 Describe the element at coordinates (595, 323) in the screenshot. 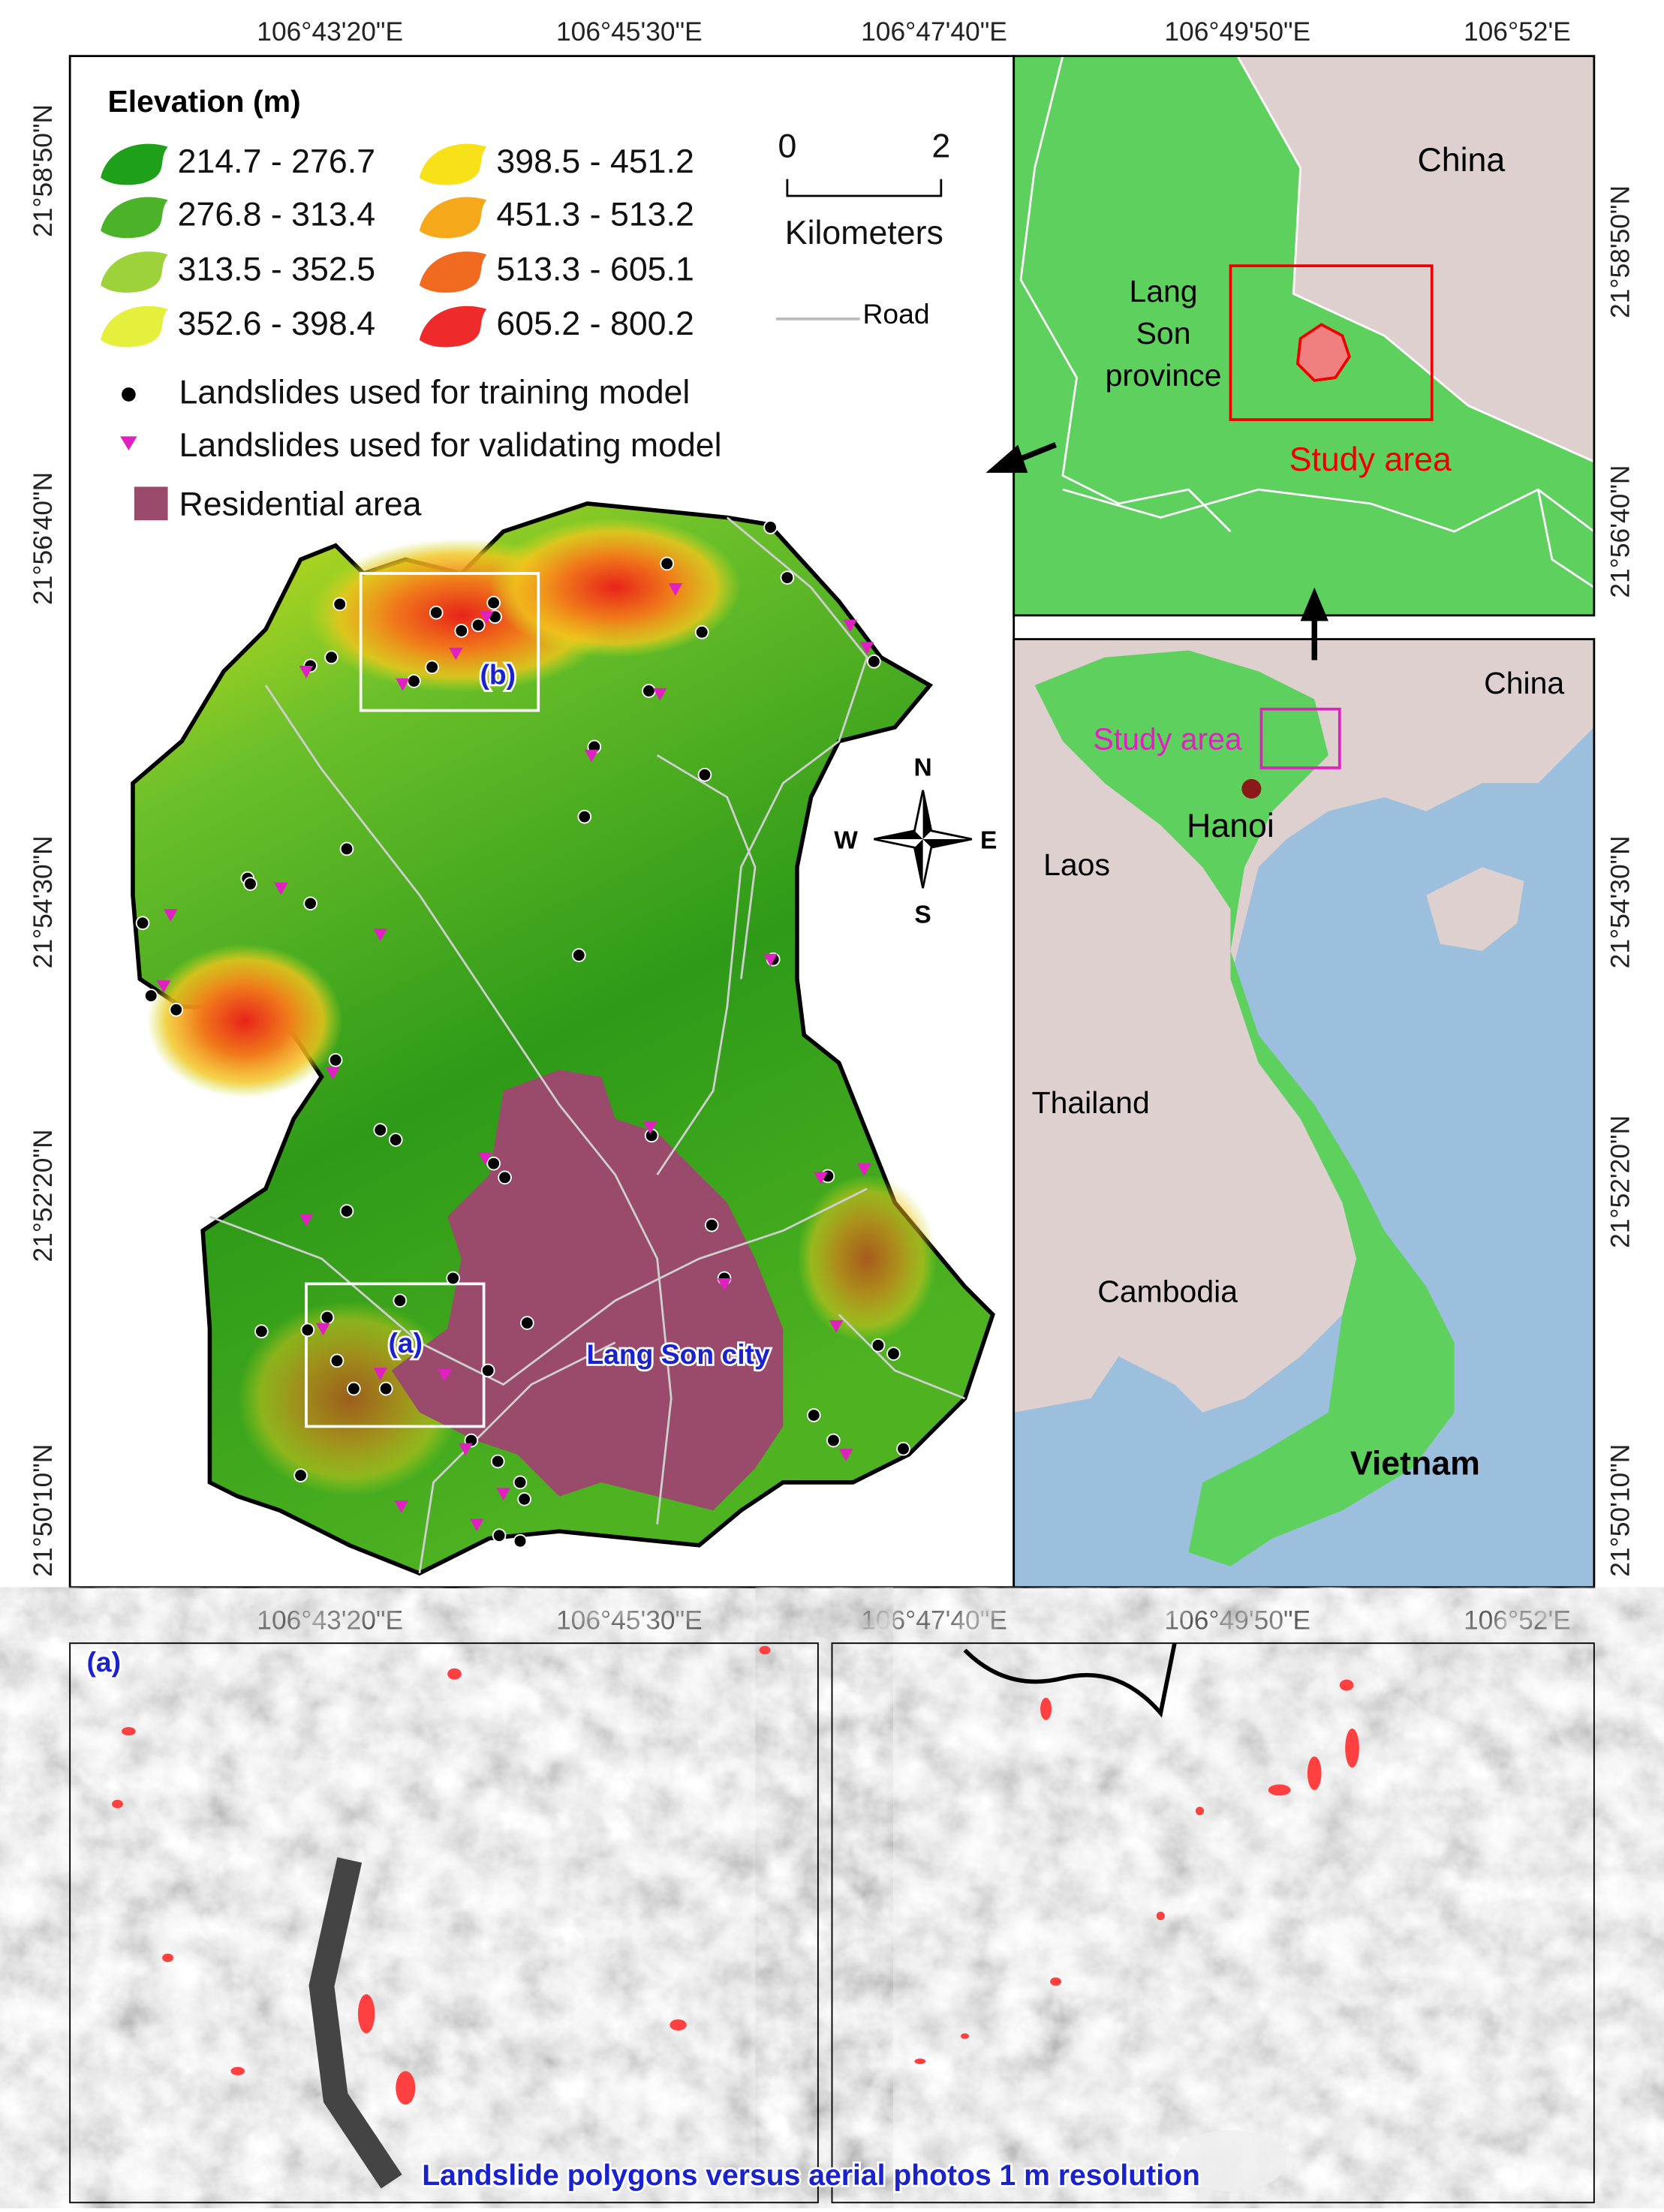

I see `class-label: 605.2 - 800.2` at that location.